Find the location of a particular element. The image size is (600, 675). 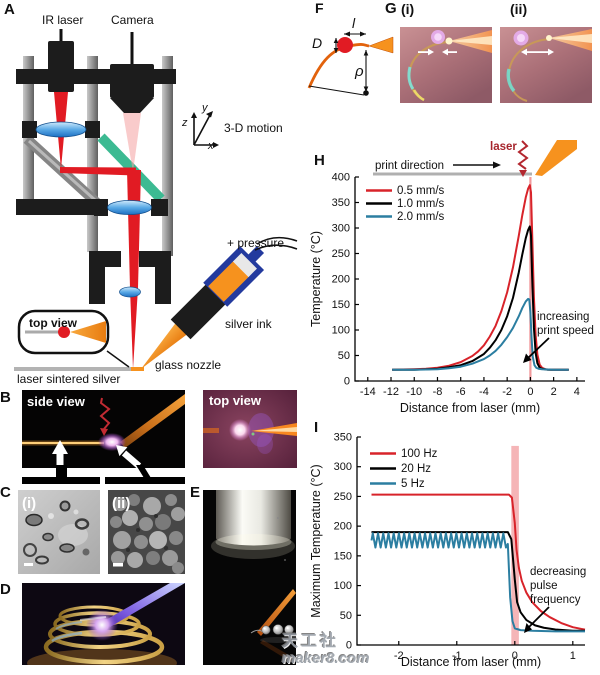

panel-g-sub-ii: (ii) is located at coordinates (519, 9).